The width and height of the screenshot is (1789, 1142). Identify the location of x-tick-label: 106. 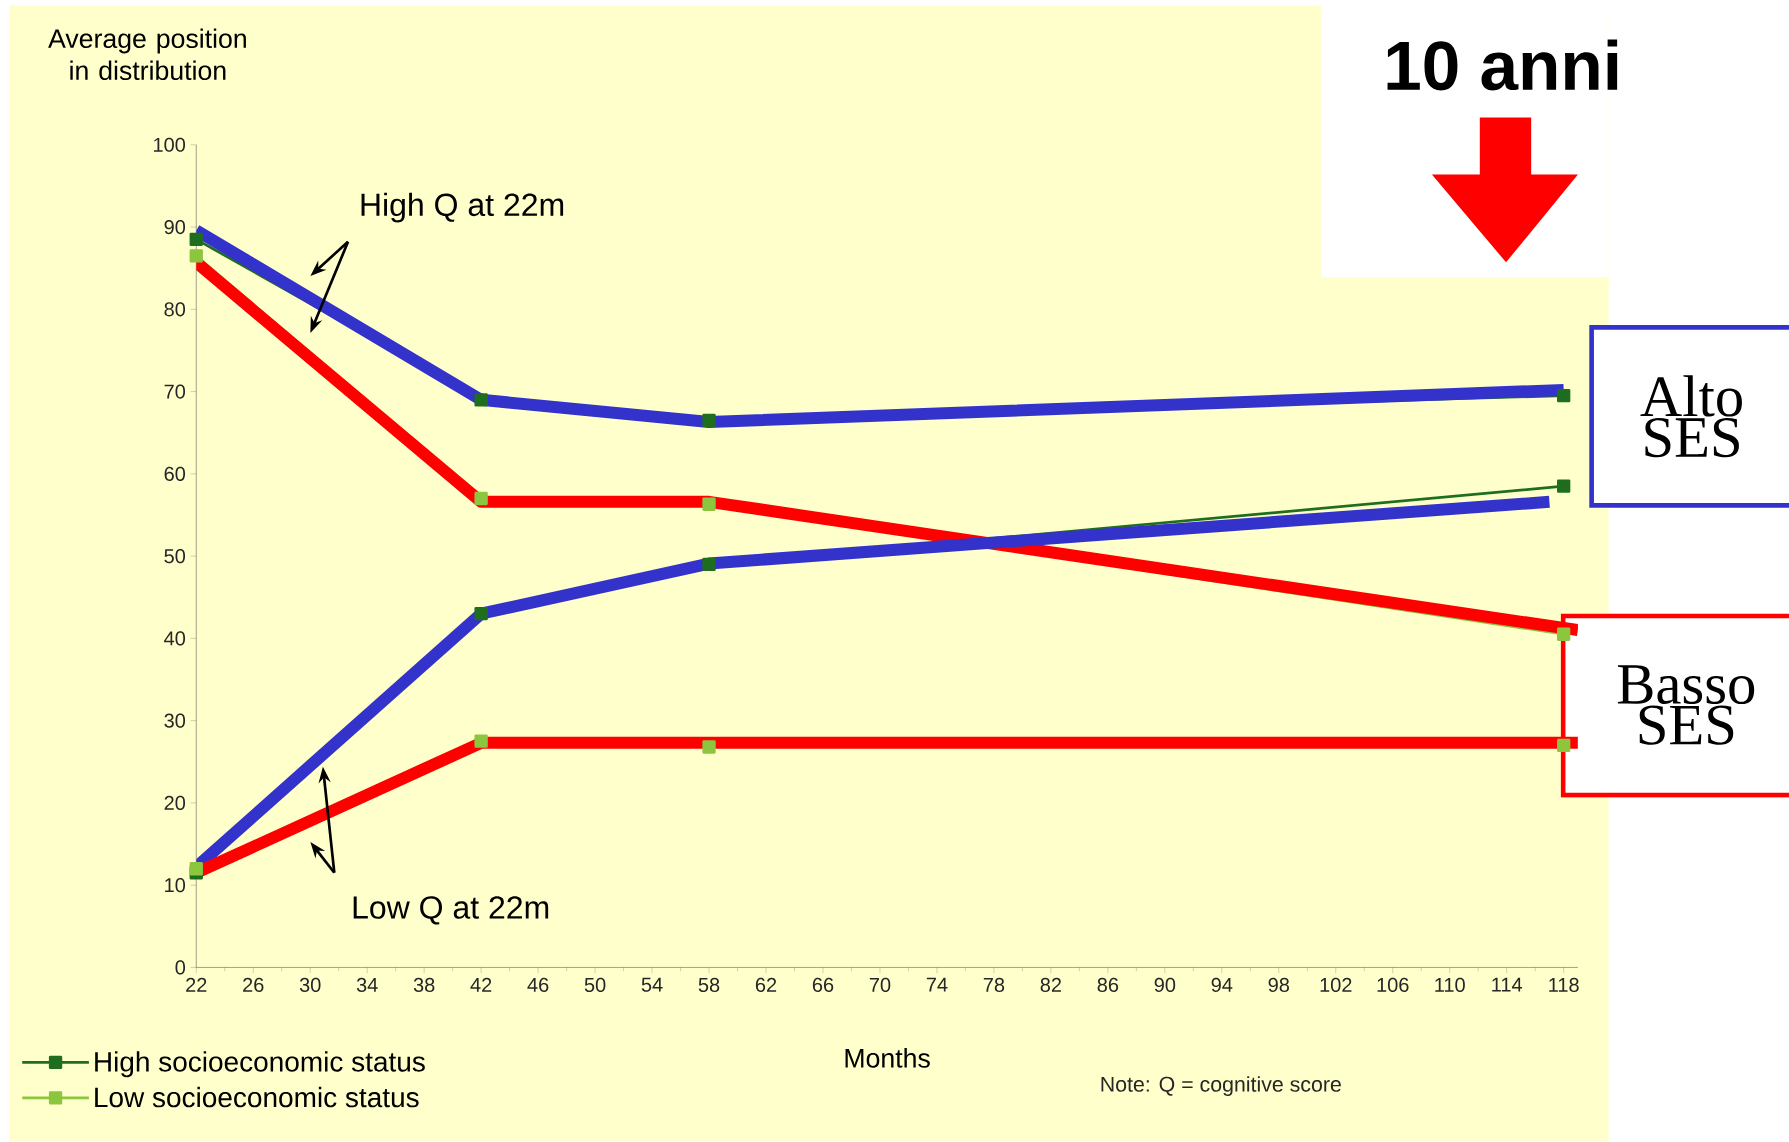
(1393, 984).